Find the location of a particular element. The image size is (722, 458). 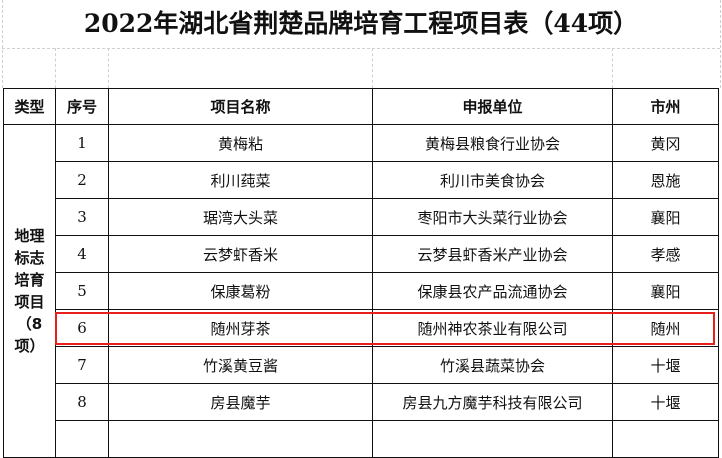

applicant-unit: 利川市美食协会 is located at coordinates (492, 180).